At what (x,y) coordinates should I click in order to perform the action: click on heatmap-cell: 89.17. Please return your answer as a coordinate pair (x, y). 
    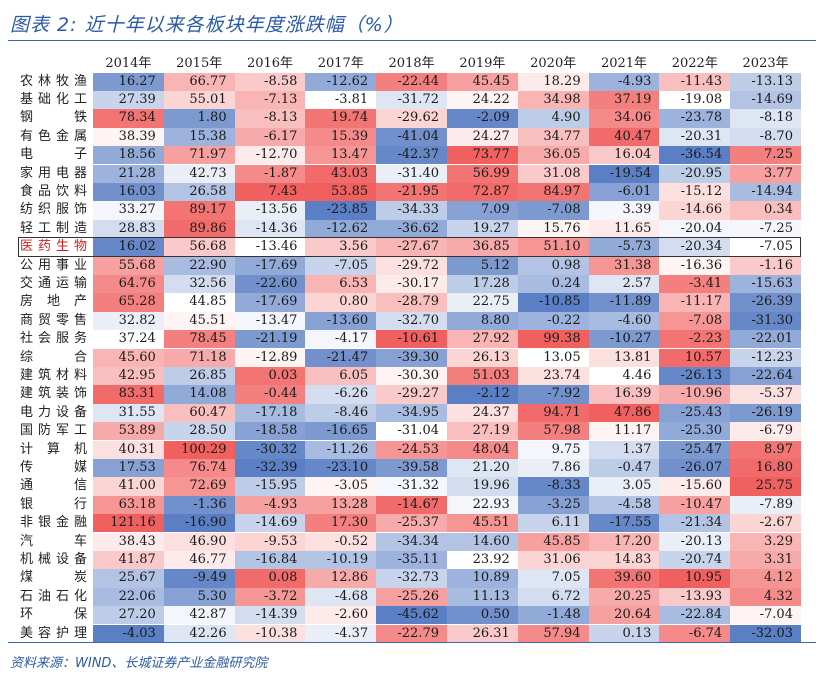
    Looking at the image, I should click on (199, 210).